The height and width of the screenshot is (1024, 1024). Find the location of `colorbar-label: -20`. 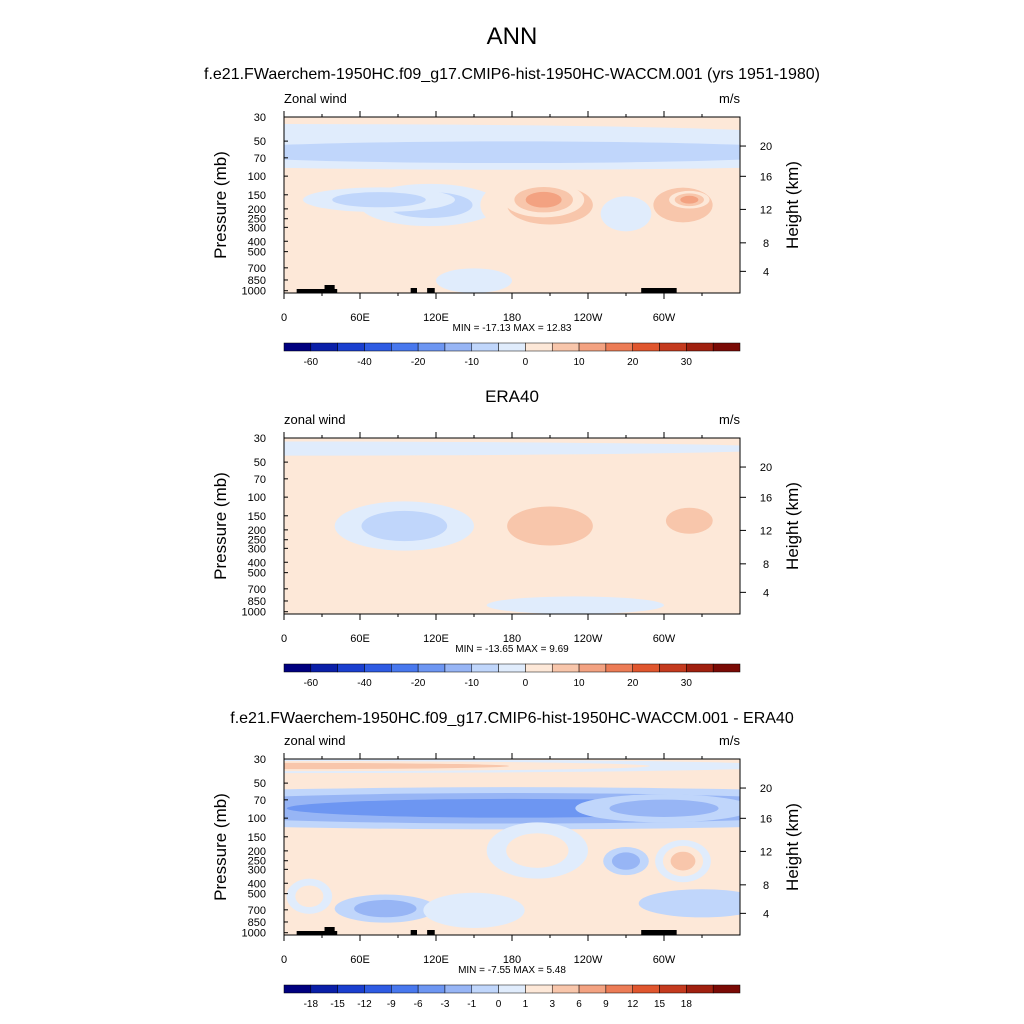

colorbar-label: -20 is located at coordinates (418, 683).